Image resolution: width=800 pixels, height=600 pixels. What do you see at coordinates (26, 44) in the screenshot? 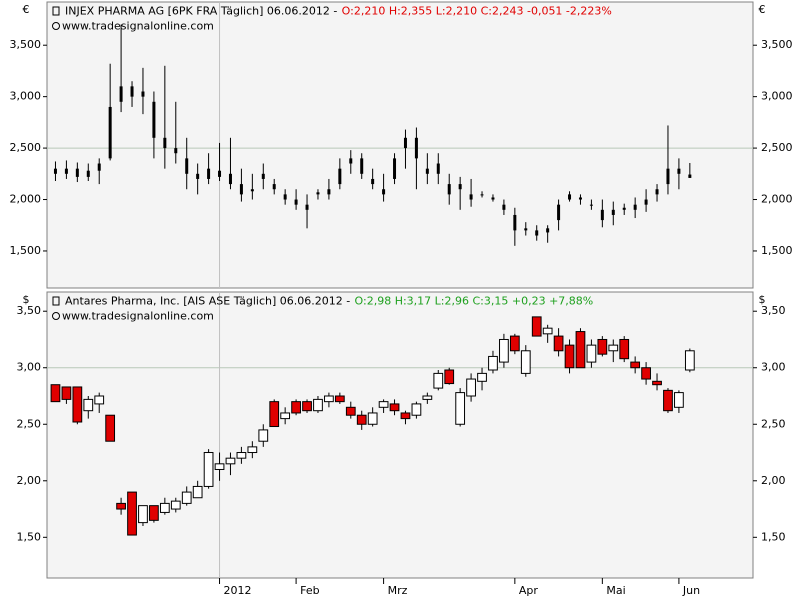
I see `y-tick-label-left: 3,500` at bounding box center [26, 44].